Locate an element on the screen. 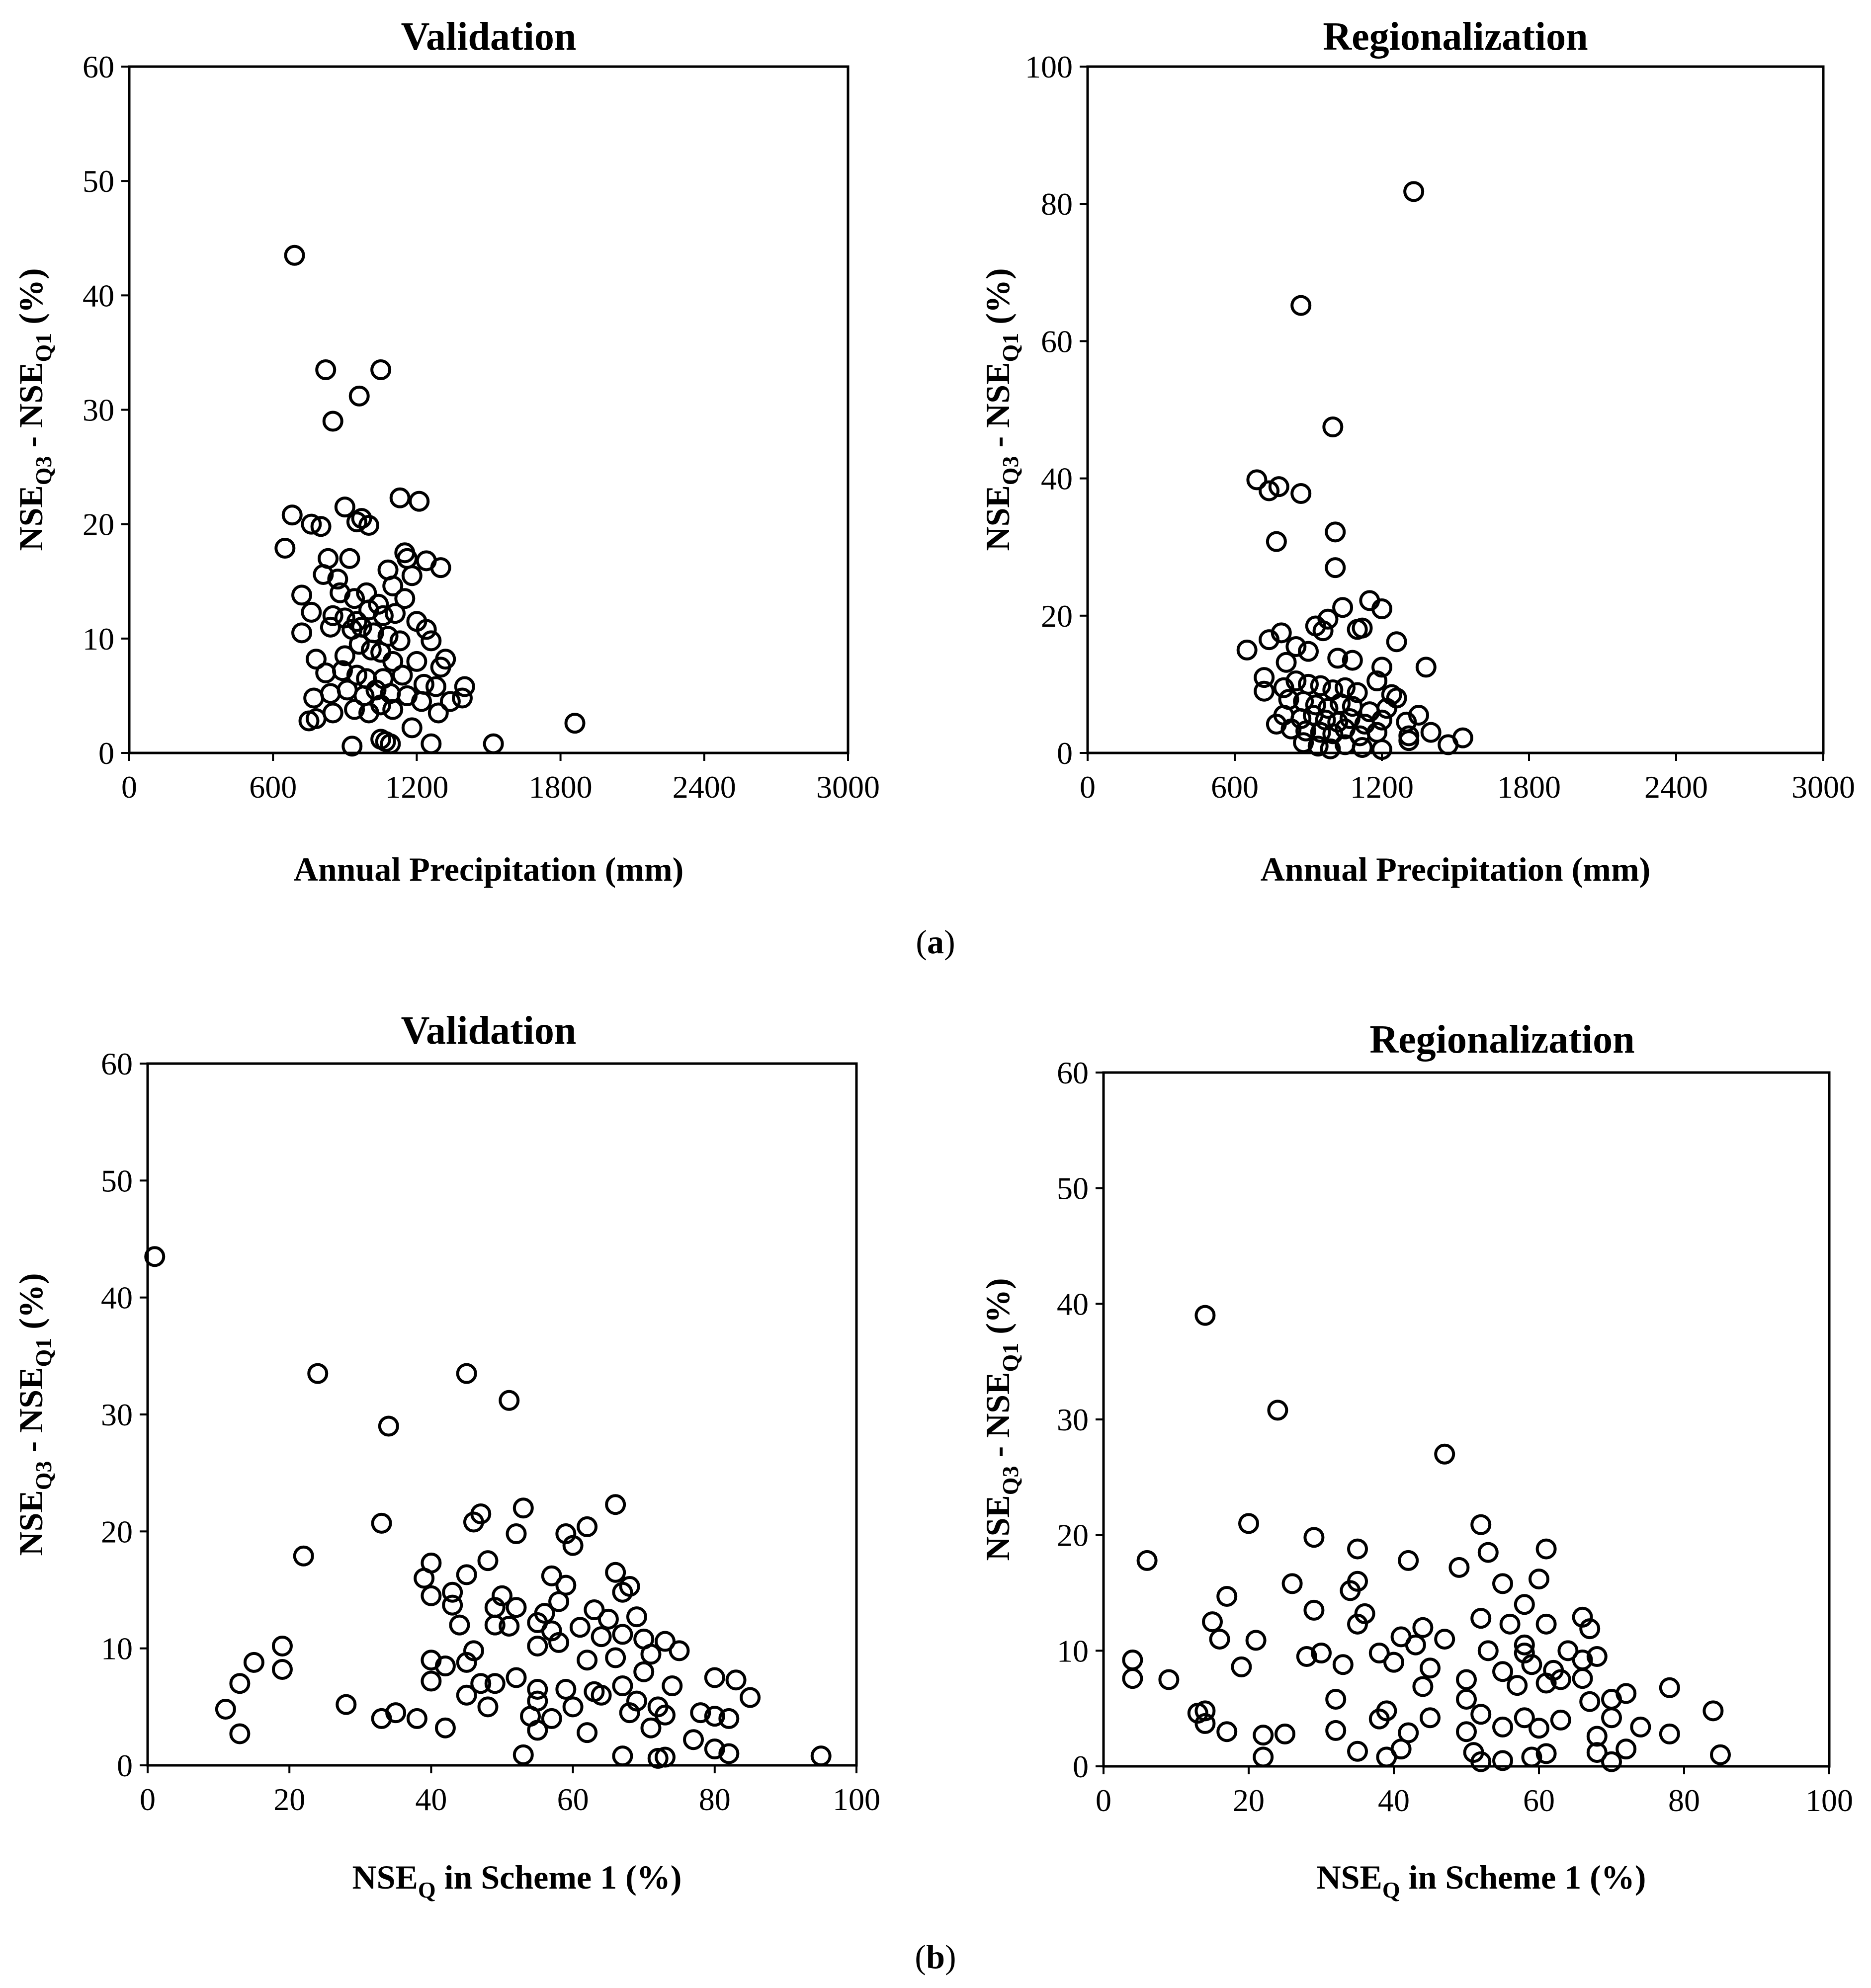 Image resolution: width=1871 pixels, height=1988 pixels. y-tick-label: 0 is located at coordinates (1081, 1766).